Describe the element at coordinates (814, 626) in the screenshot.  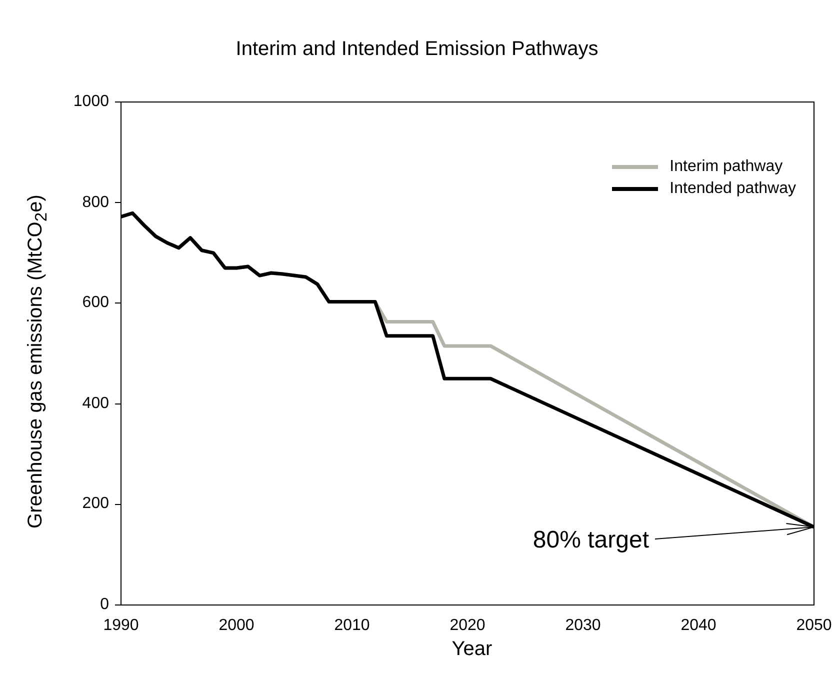
I see `x-tick-label: 2050` at that location.